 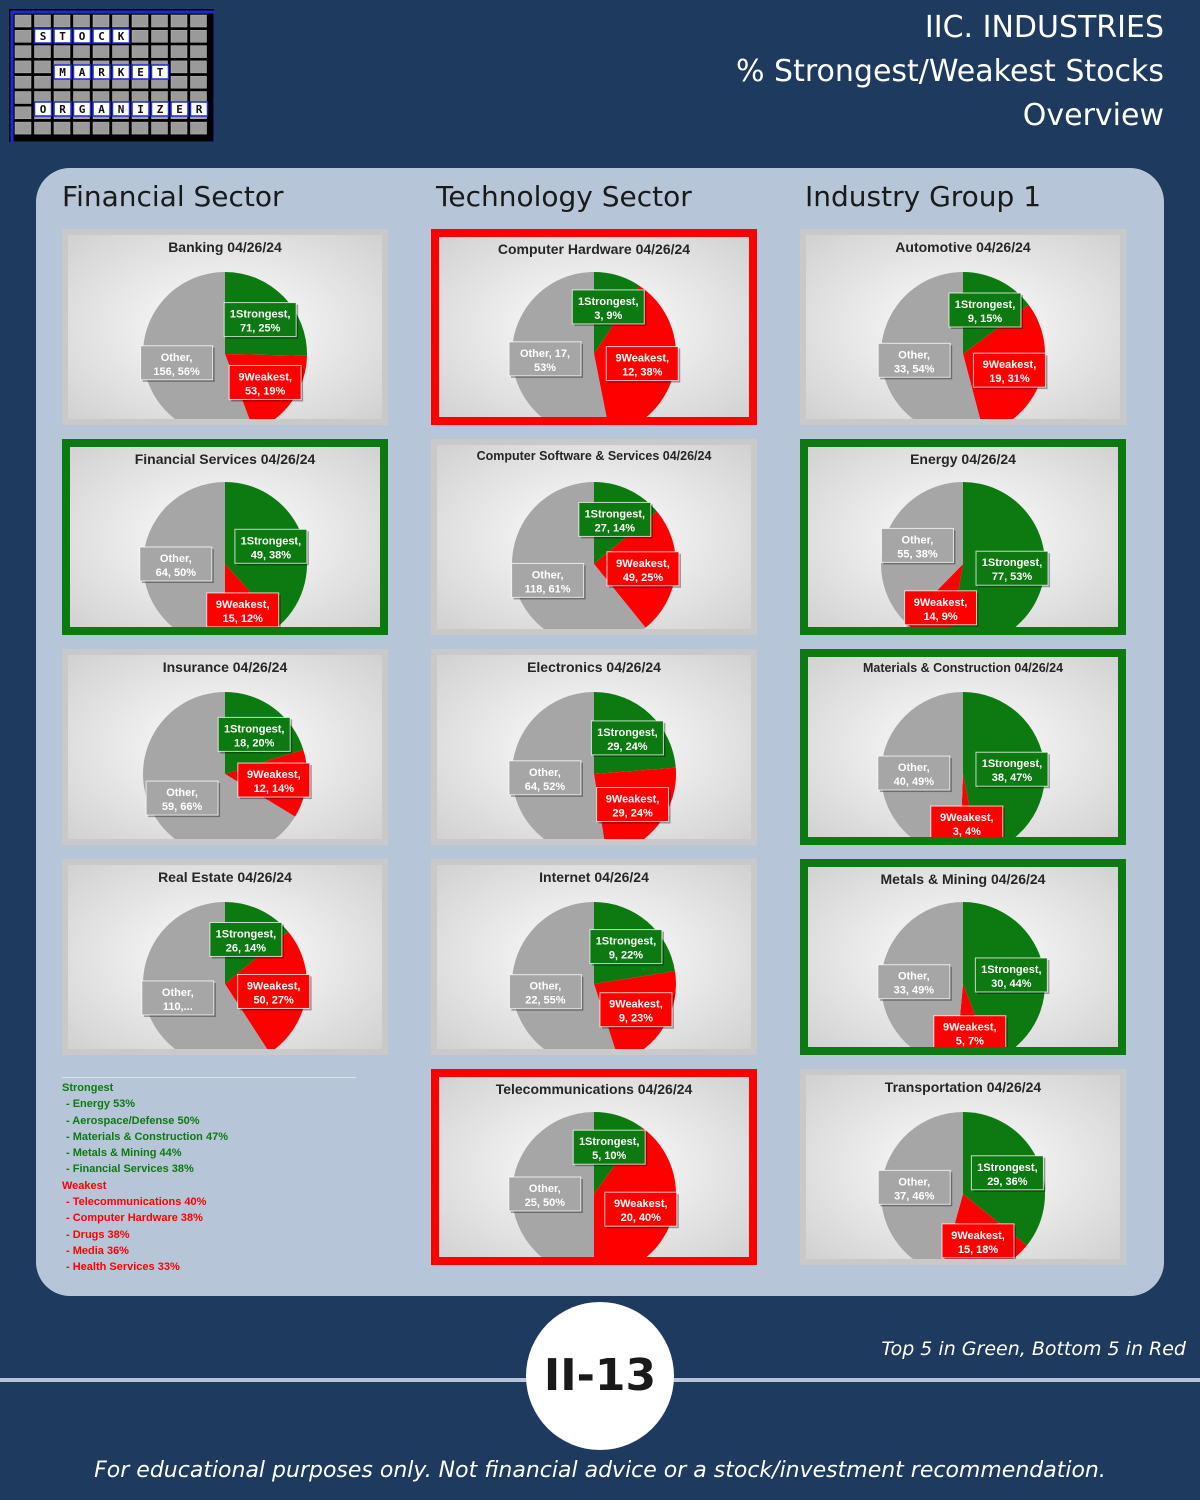 What do you see at coordinates (967, 821) in the screenshot?
I see `data-label: 9Weakest, 3, 4%` at bounding box center [967, 821].